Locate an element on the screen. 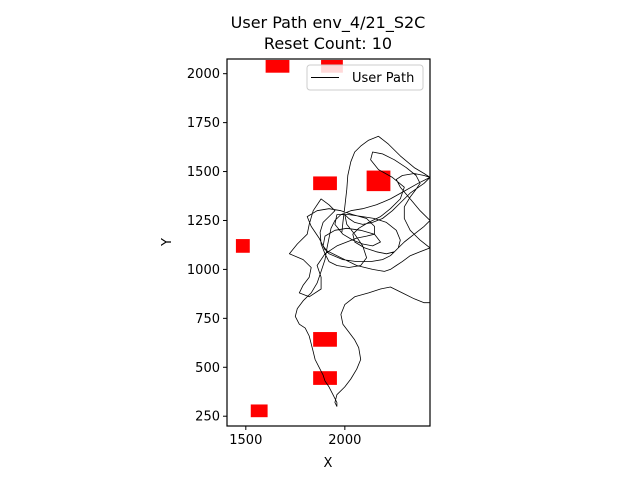  path-layer is located at coordinates (359, 271).